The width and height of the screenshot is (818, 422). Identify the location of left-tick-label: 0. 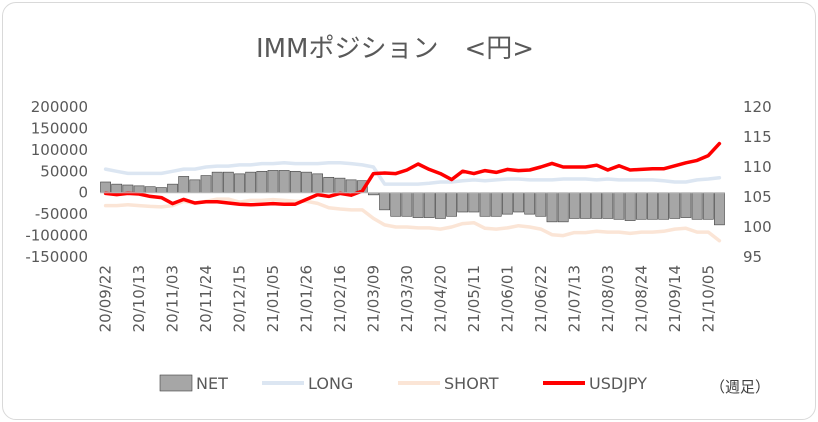
(83, 193).